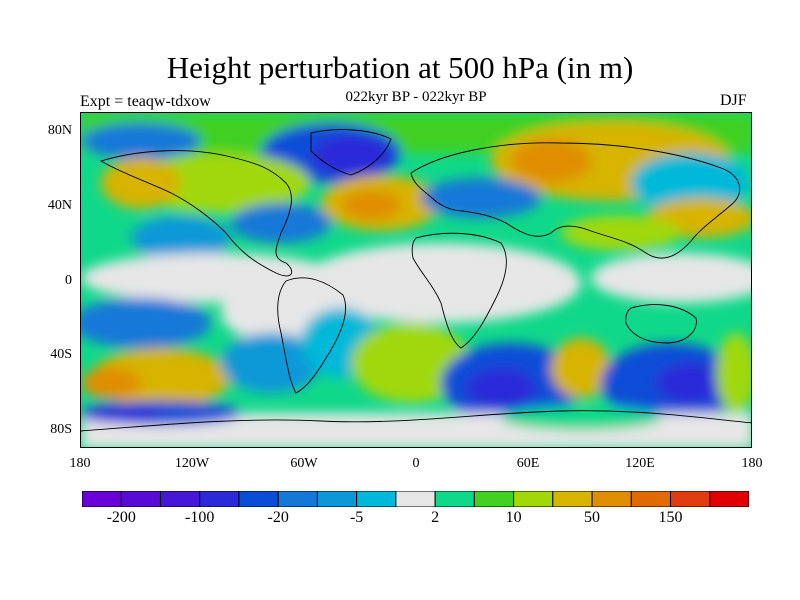  I want to click on africa-coast, so click(459, 290).